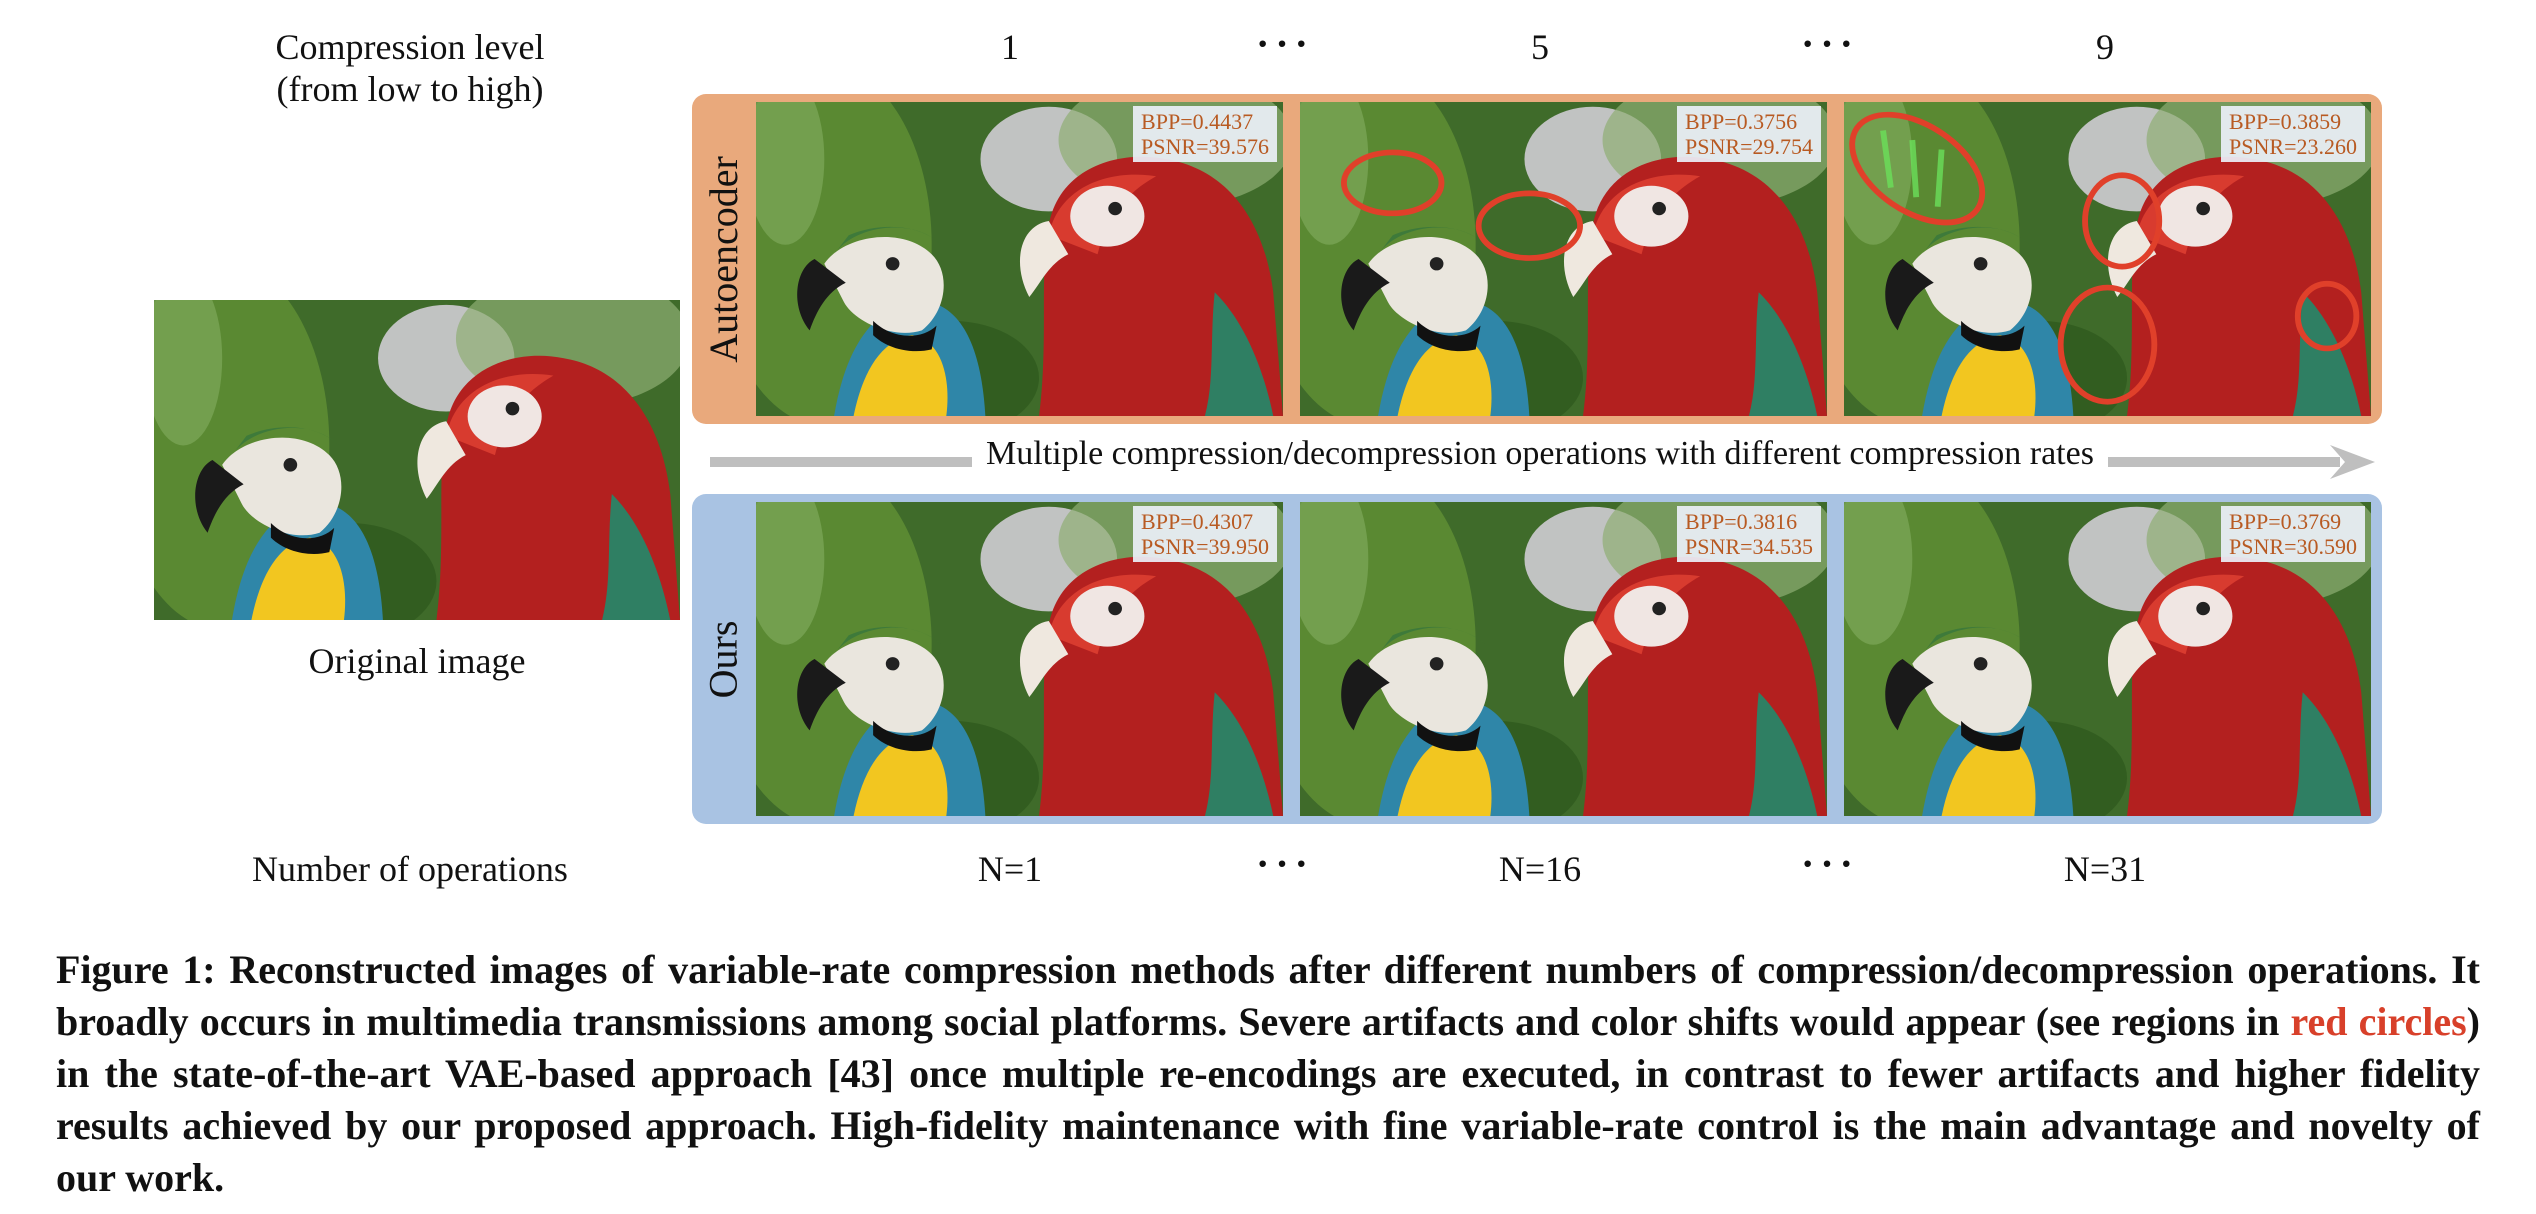 The image size is (2536, 1214). Describe the element at coordinates (1830, 863) in the screenshot. I see `operations-dots-2: ···` at that location.